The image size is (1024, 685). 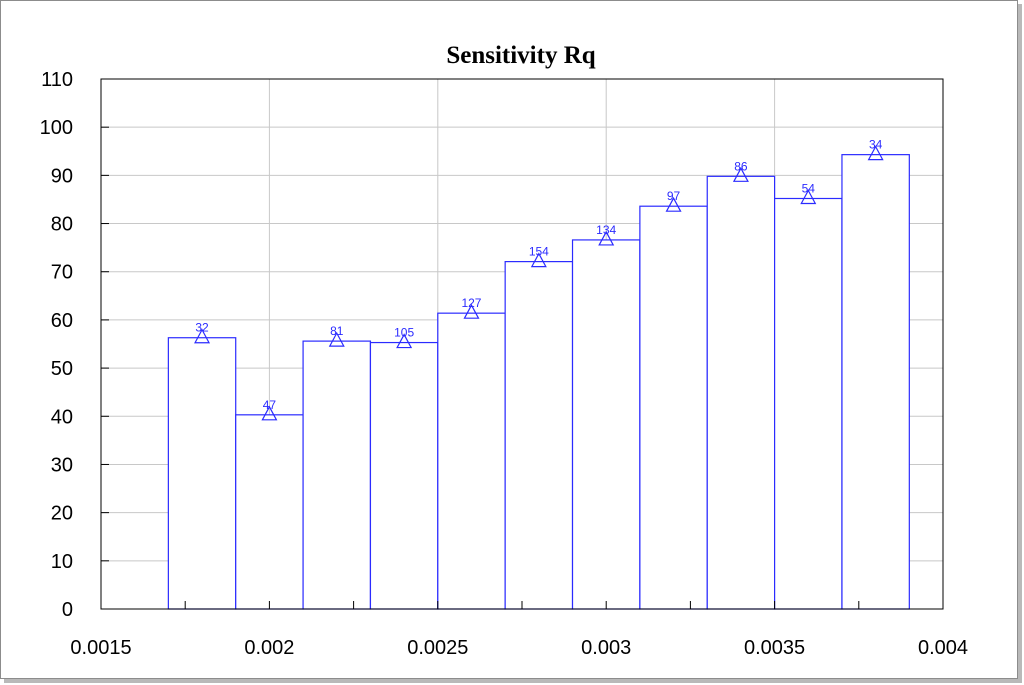 I want to click on y-tick-label-11: 110, so click(x=57, y=80).